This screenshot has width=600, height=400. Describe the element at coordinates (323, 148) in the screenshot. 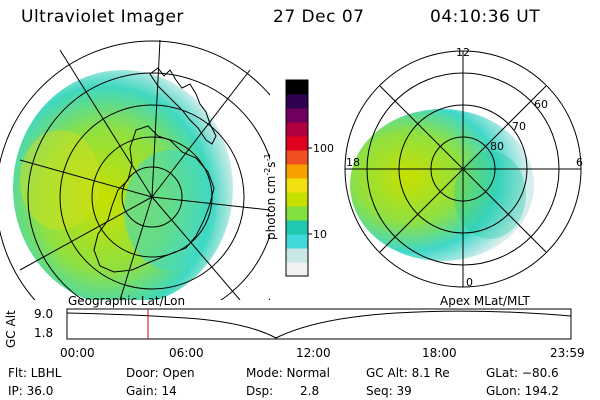

I see `color-scale-tick-100: 100` at that location.